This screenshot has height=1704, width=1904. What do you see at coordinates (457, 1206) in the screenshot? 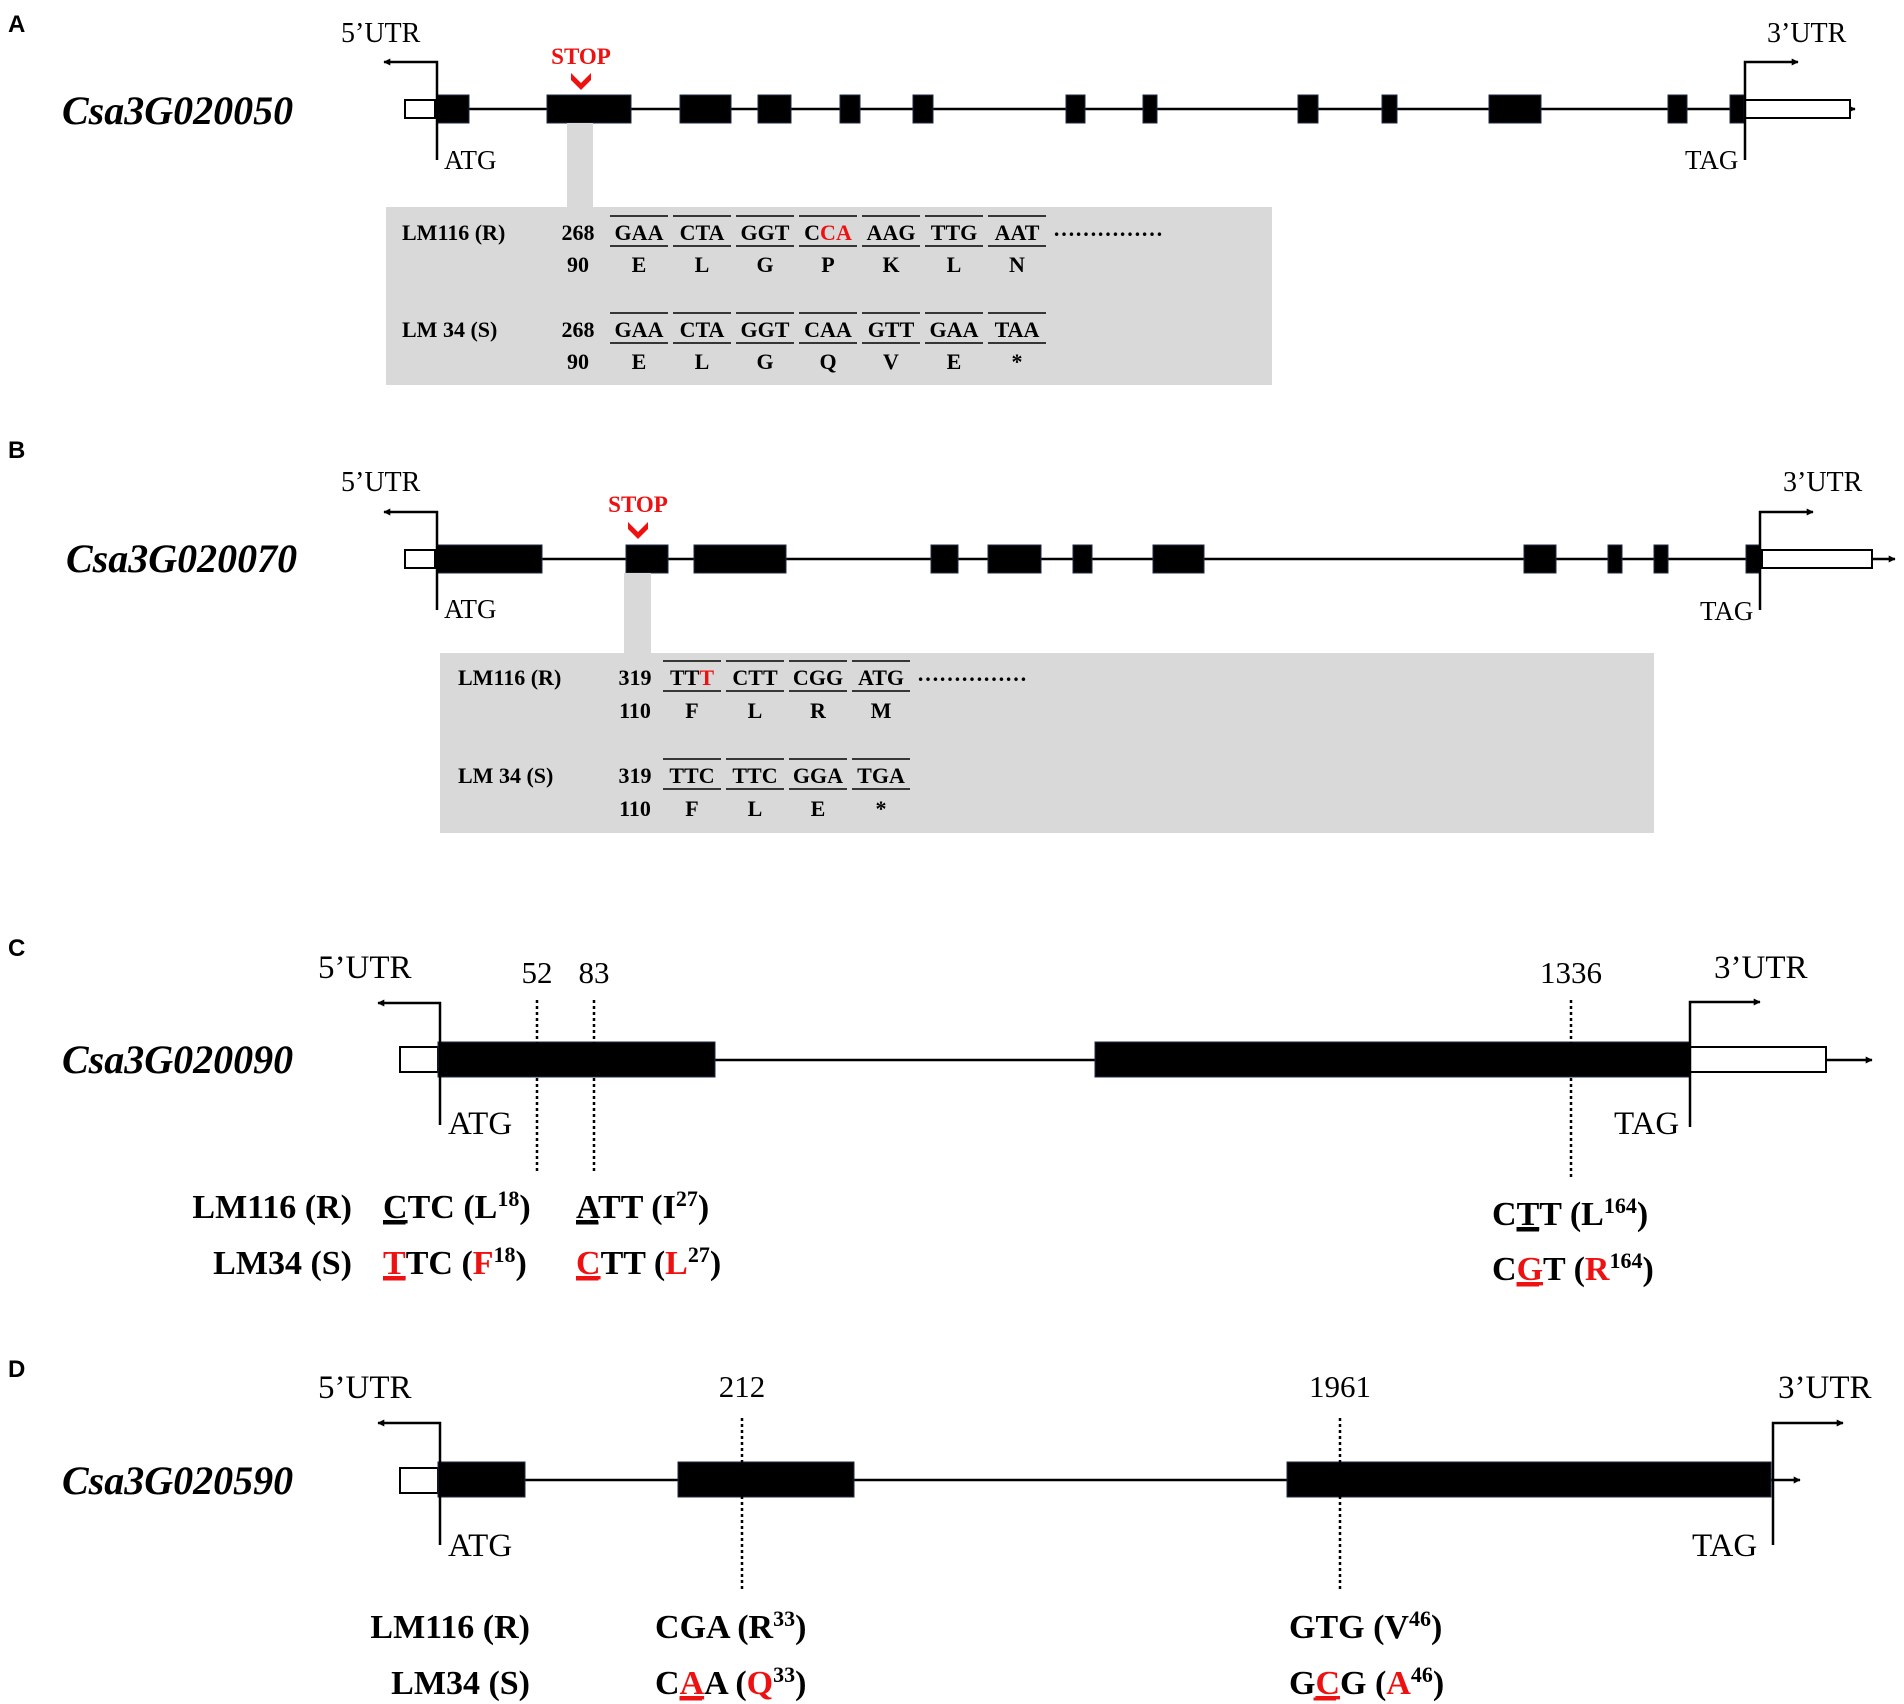
I see `resistant-allele: CTC (L18)` at bounding box center [457, 1206].